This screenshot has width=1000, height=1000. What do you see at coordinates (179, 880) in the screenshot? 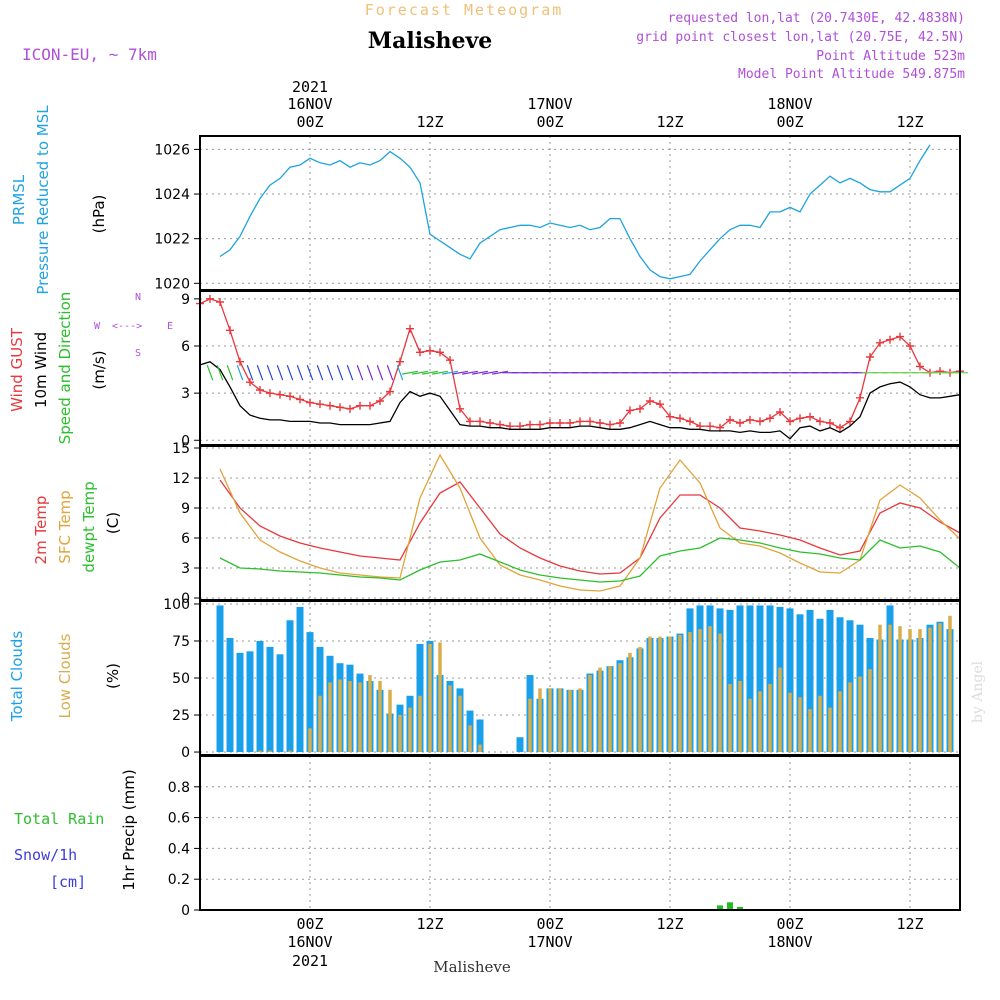
I see `y-tick-label: 0.2` at bounding box center [179, 880].